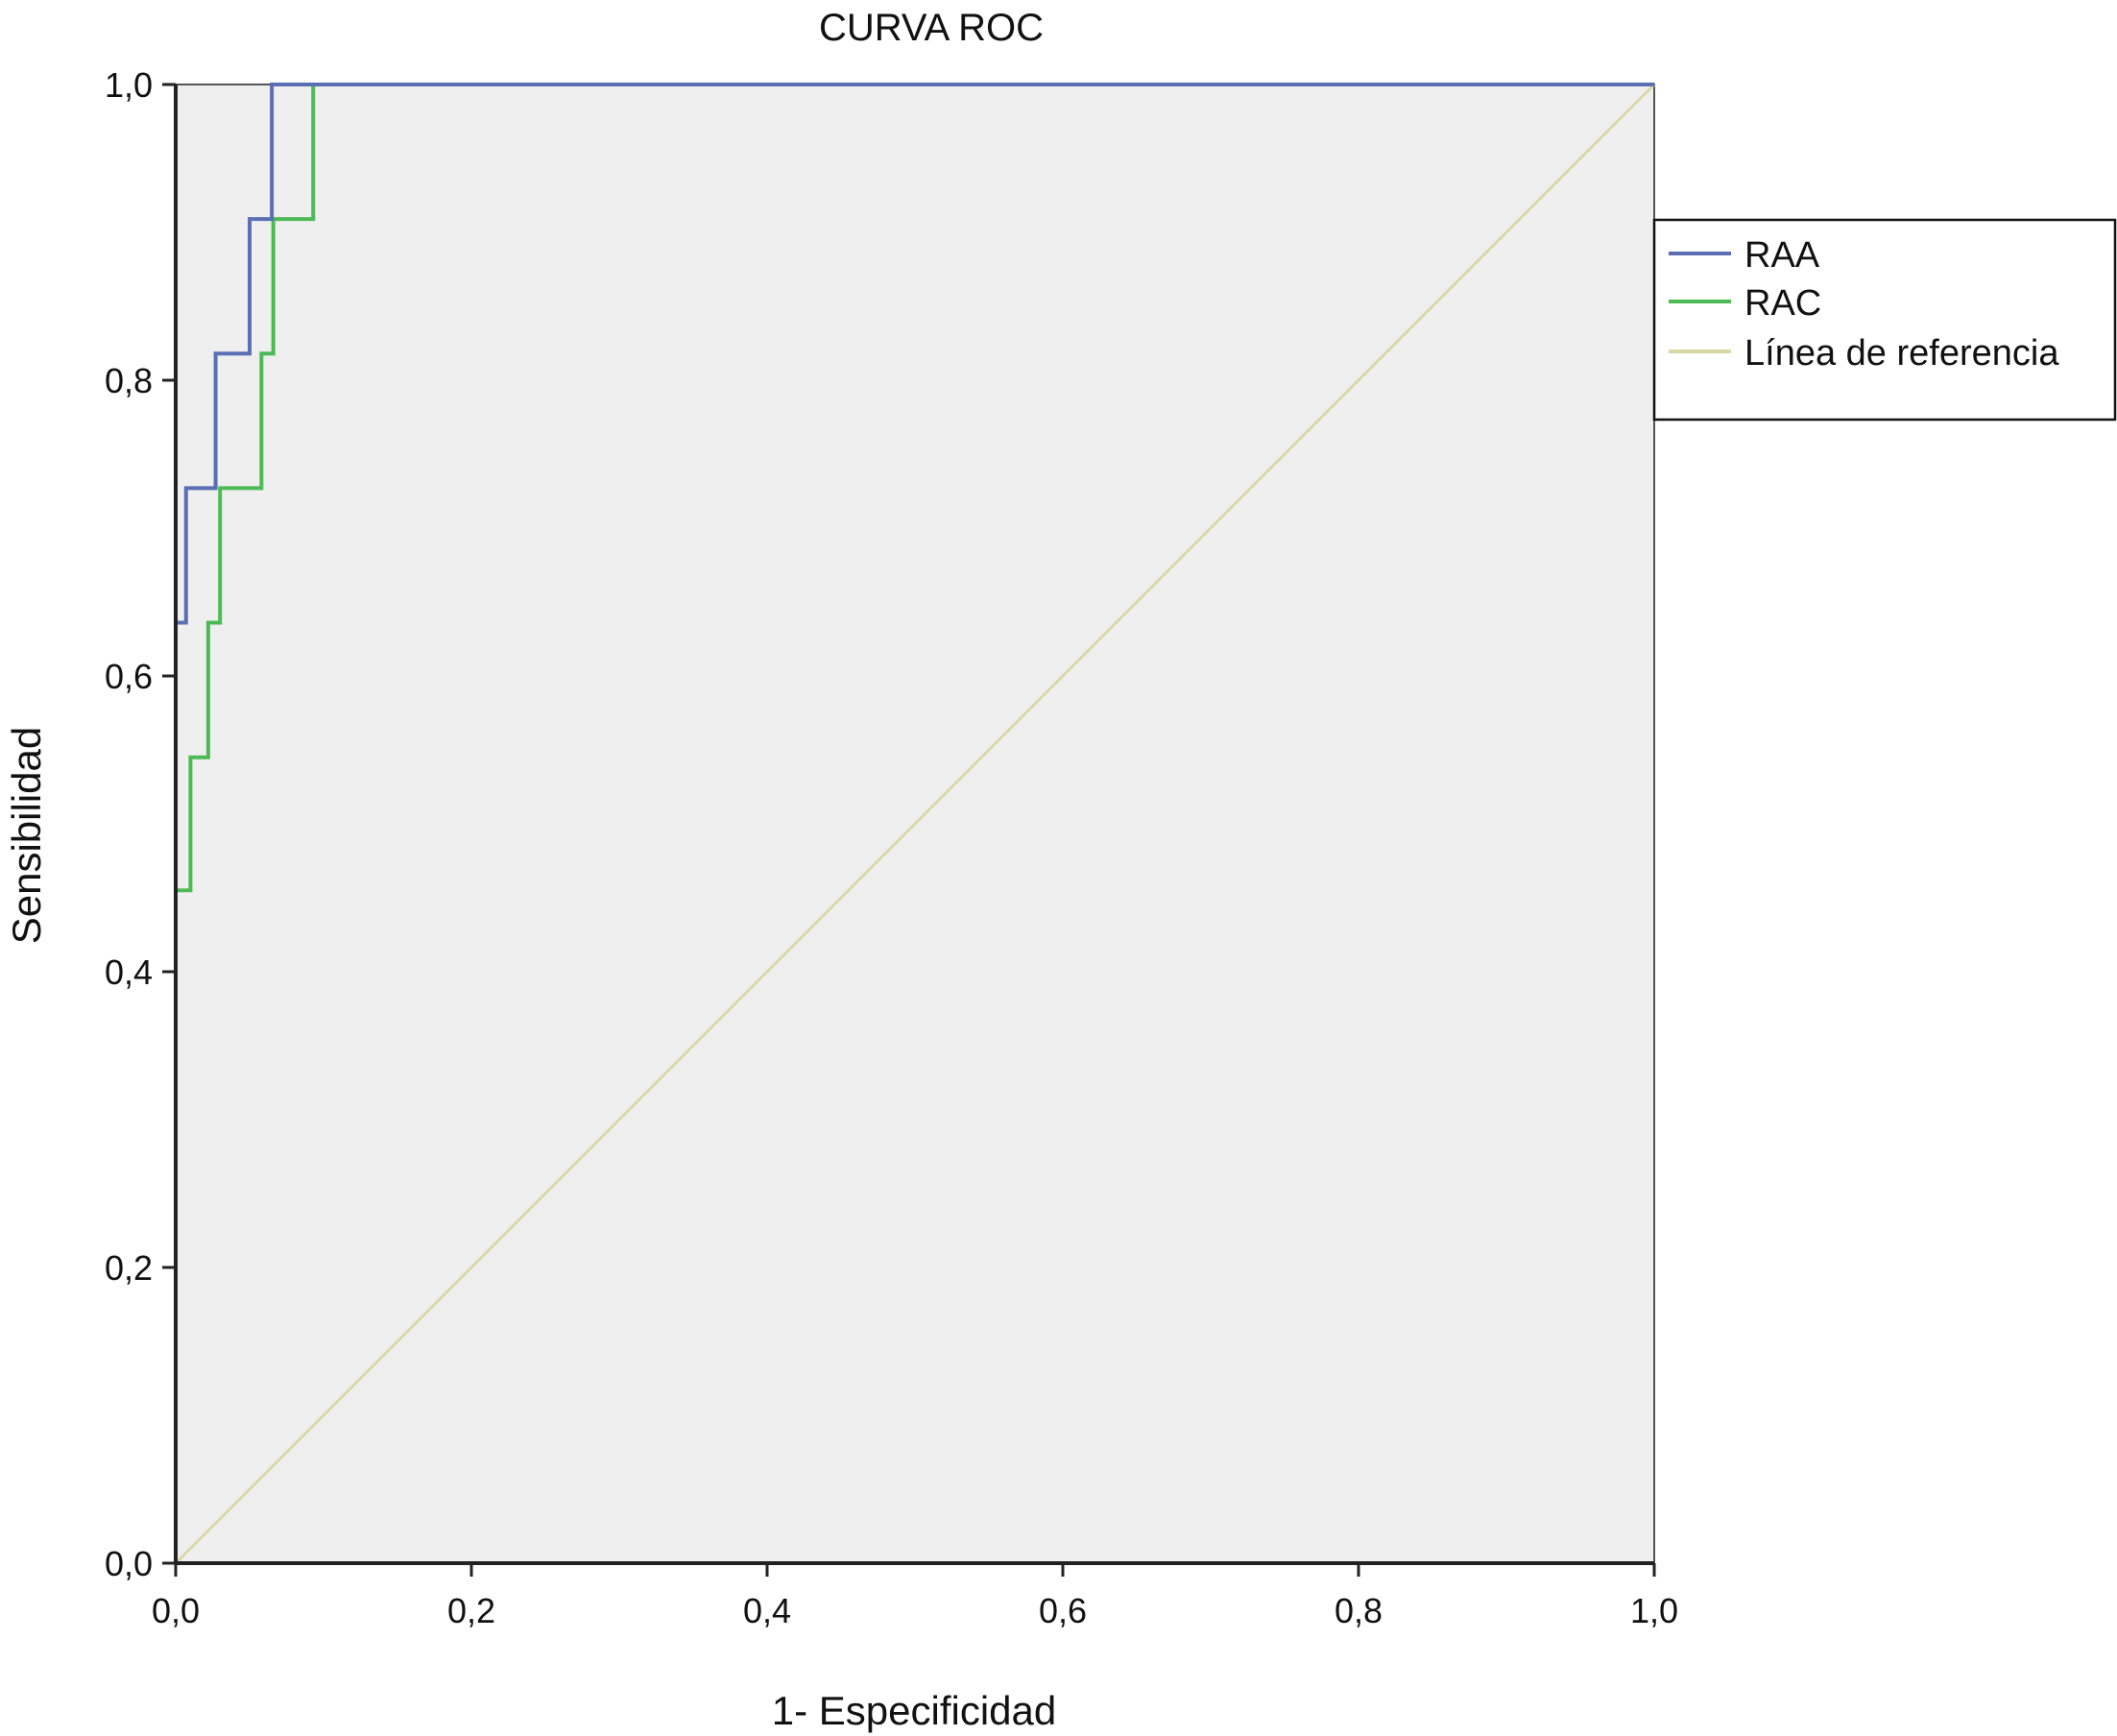  I want to click on y-tick-label: 0,6, so click(129, 676).